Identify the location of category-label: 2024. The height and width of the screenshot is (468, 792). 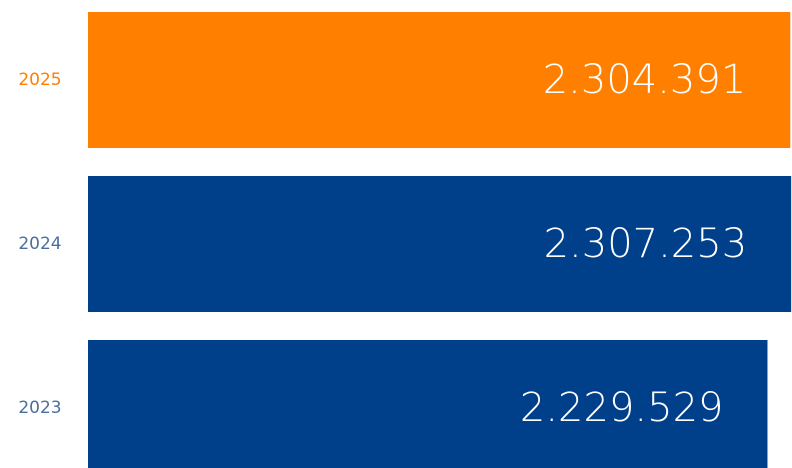
(39, 244).